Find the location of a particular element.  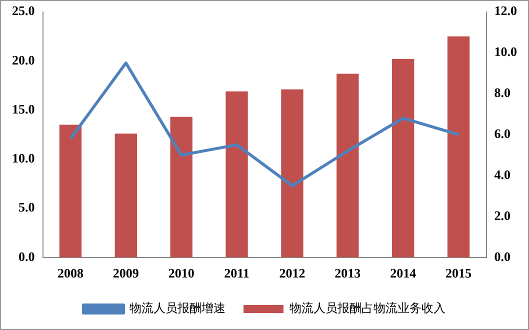

x-tick-label: 2012 is located at coordinates (292, 273).